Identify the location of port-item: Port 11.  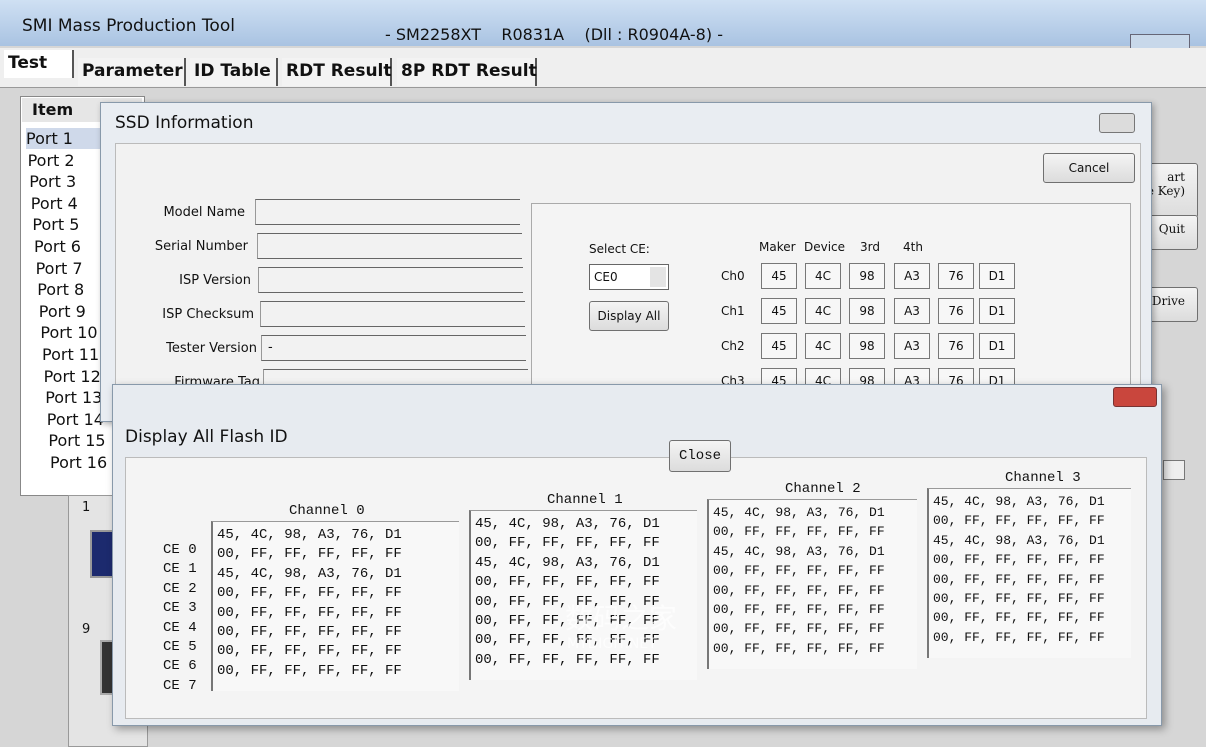
(71, 354).